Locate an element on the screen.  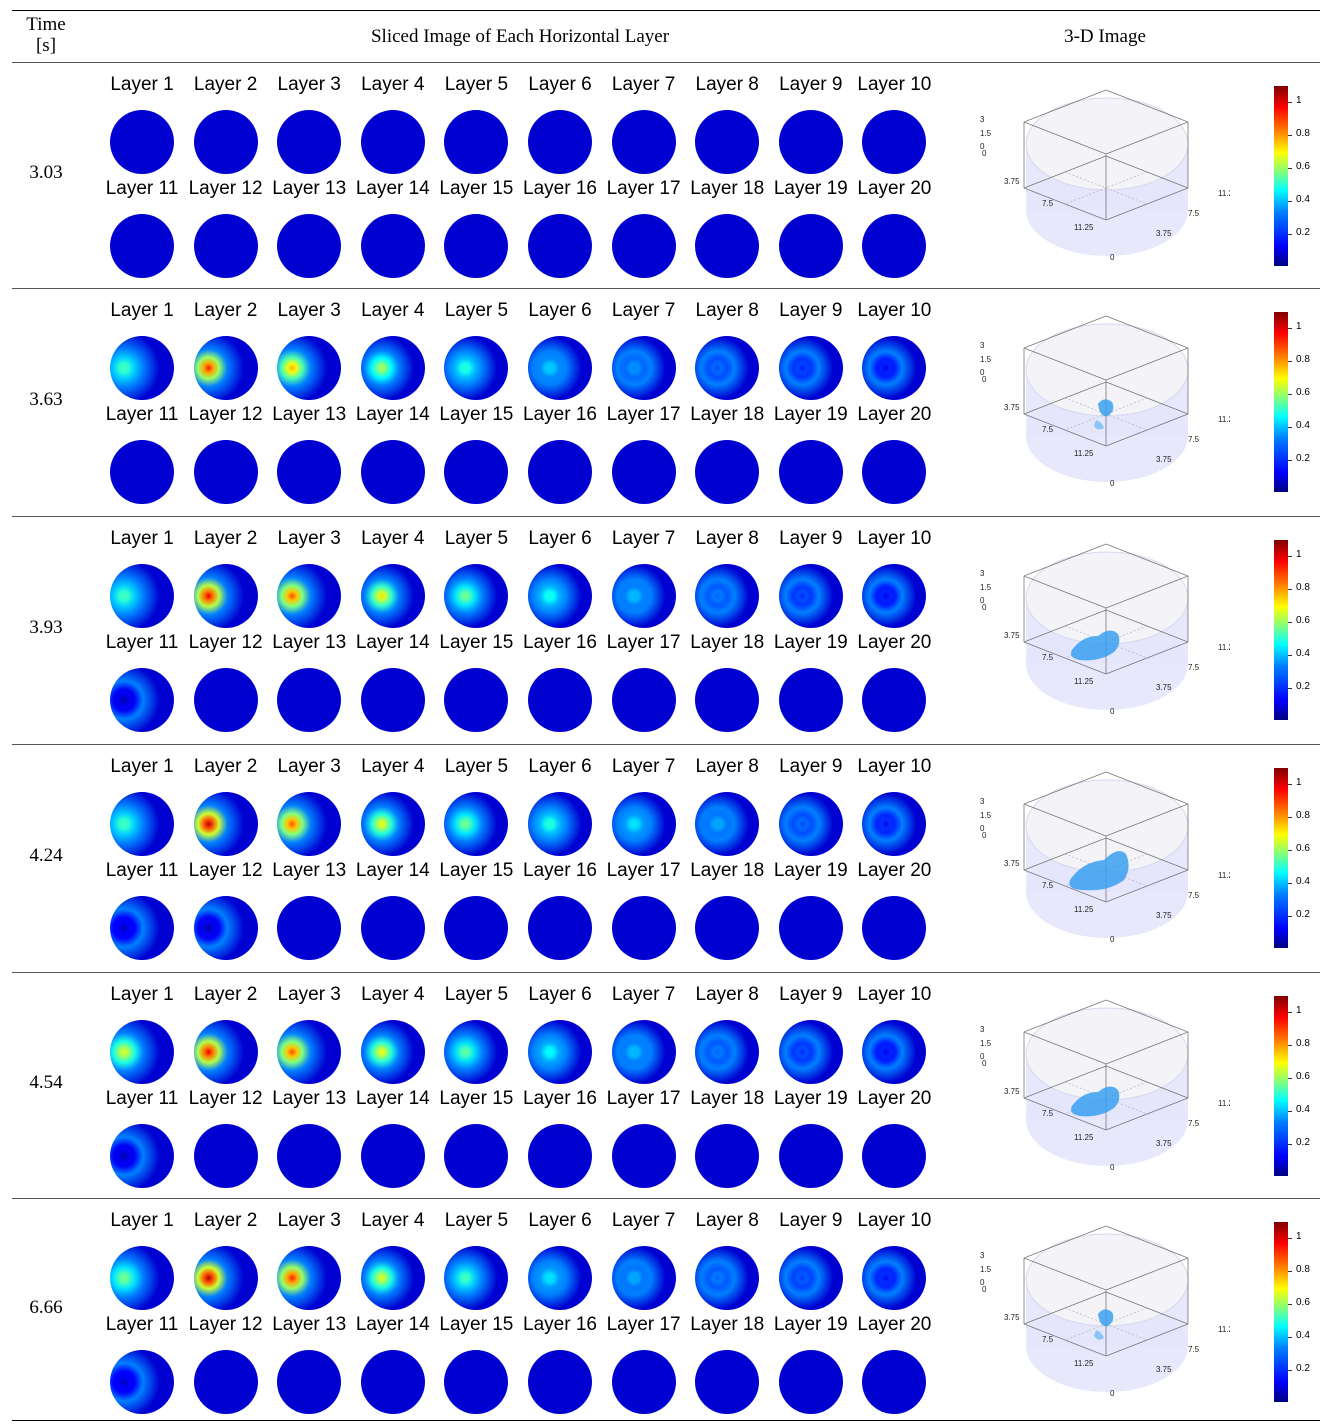
layer-label: Layer 16 is located at coordinates (560, 1098).